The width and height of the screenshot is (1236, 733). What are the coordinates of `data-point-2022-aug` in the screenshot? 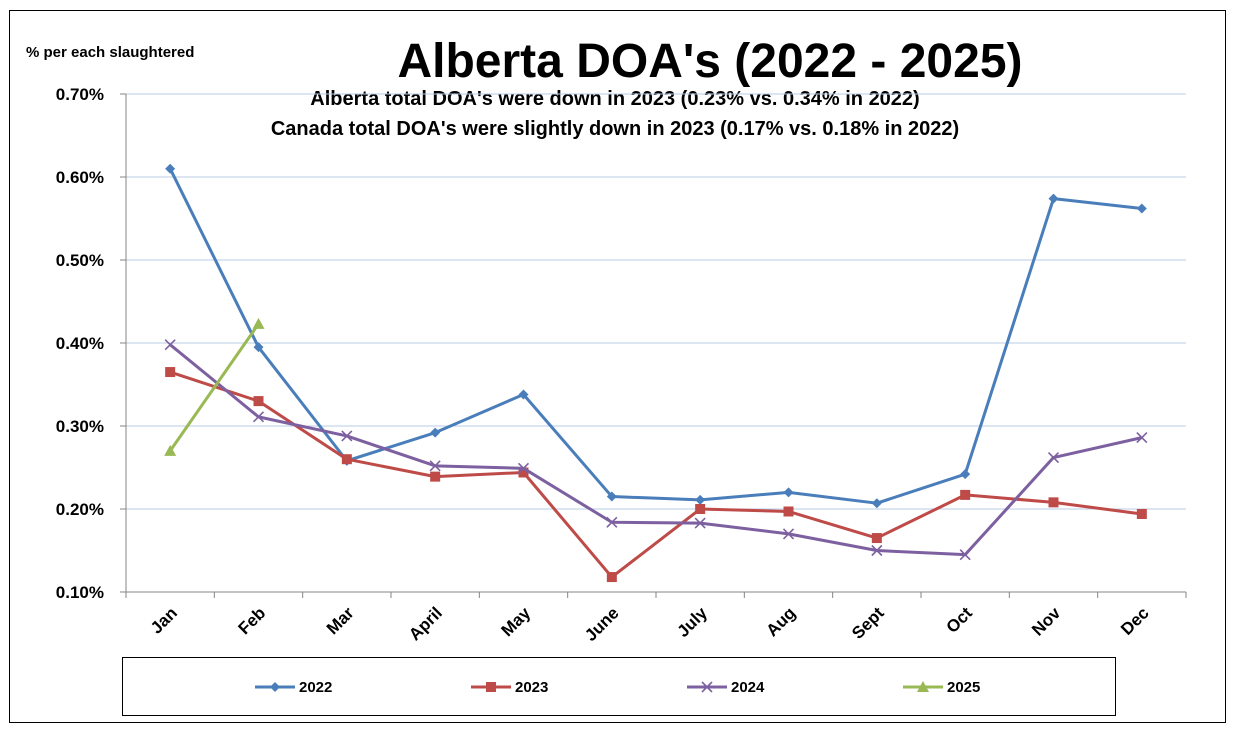 It's located at (788, 492).